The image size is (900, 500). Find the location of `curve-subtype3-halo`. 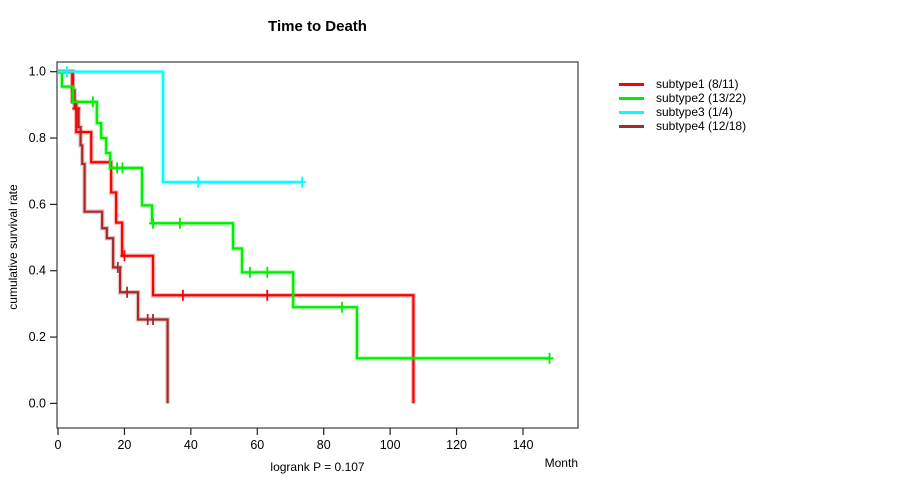

curve-subtype3-halo is located at coordinates (180, 127).